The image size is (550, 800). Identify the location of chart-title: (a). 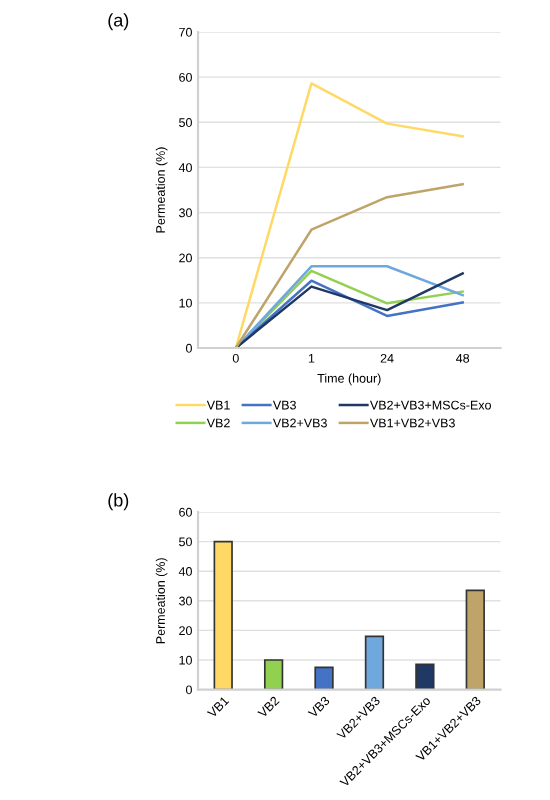
(118, 22).